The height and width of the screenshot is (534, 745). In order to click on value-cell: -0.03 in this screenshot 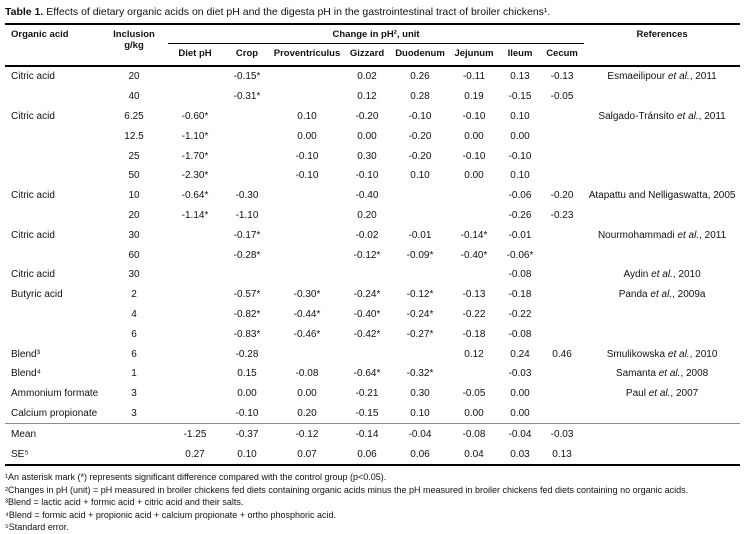, I will do `click(520, 374)`.